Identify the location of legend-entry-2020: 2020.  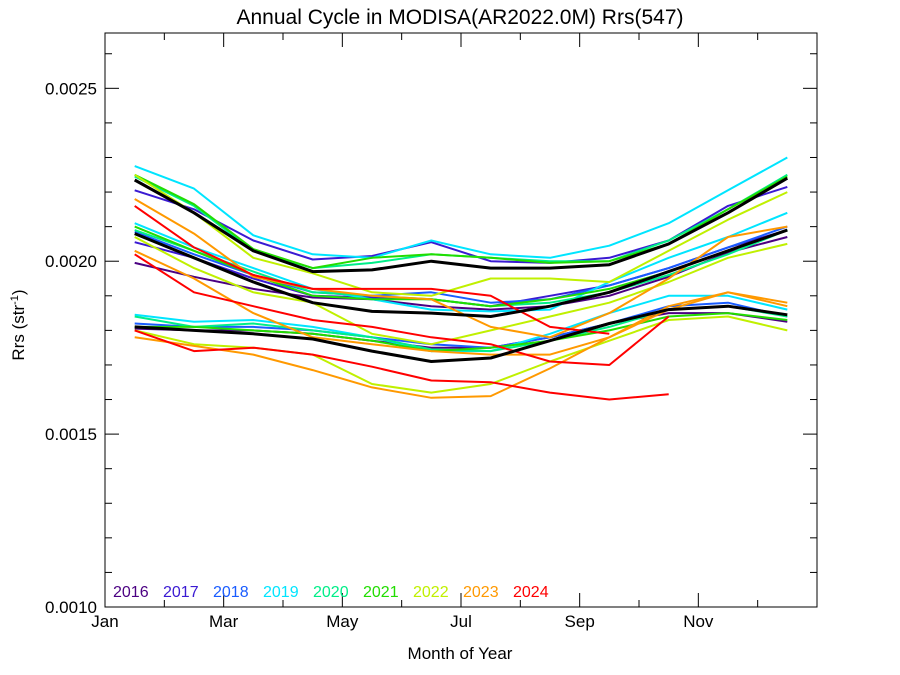
(331, 592).